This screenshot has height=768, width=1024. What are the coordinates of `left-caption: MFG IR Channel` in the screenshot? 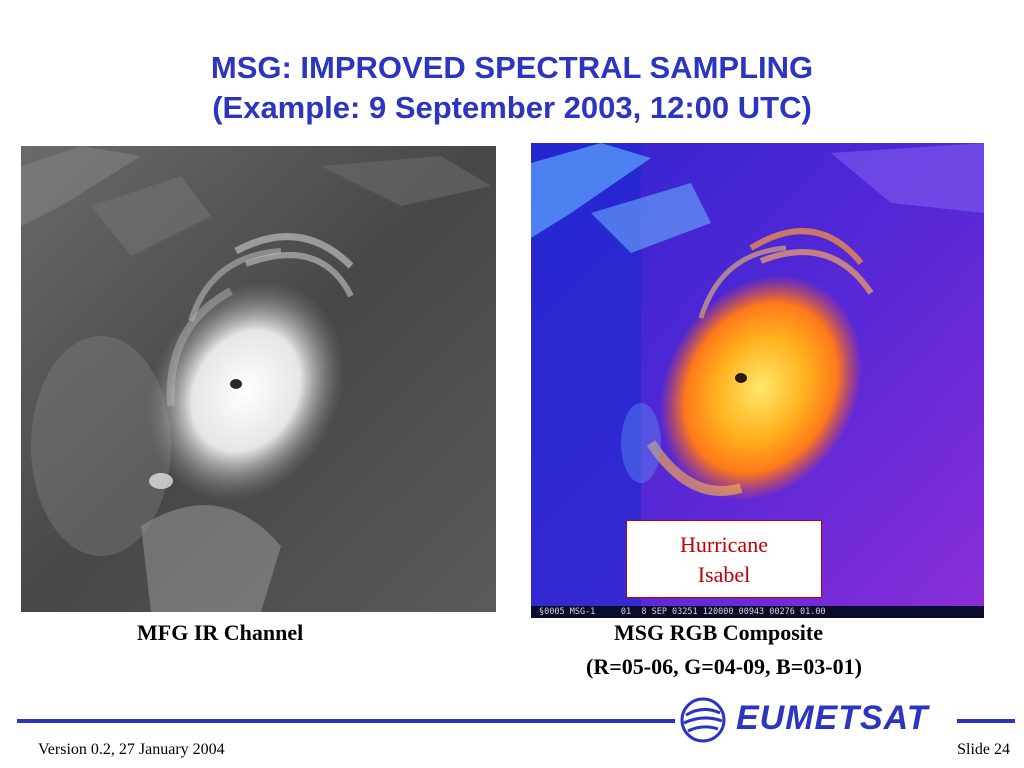 It's located at (220, 632).